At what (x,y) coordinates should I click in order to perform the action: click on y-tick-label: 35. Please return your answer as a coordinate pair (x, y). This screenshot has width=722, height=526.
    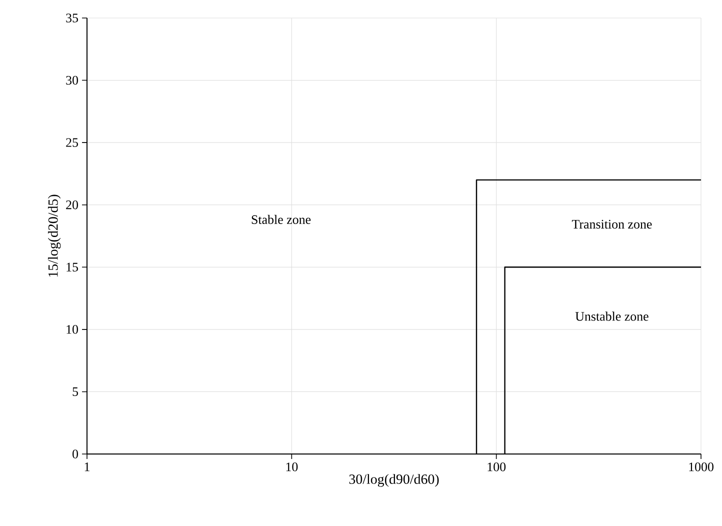
    Looking at the image, I should click on (72, 18).